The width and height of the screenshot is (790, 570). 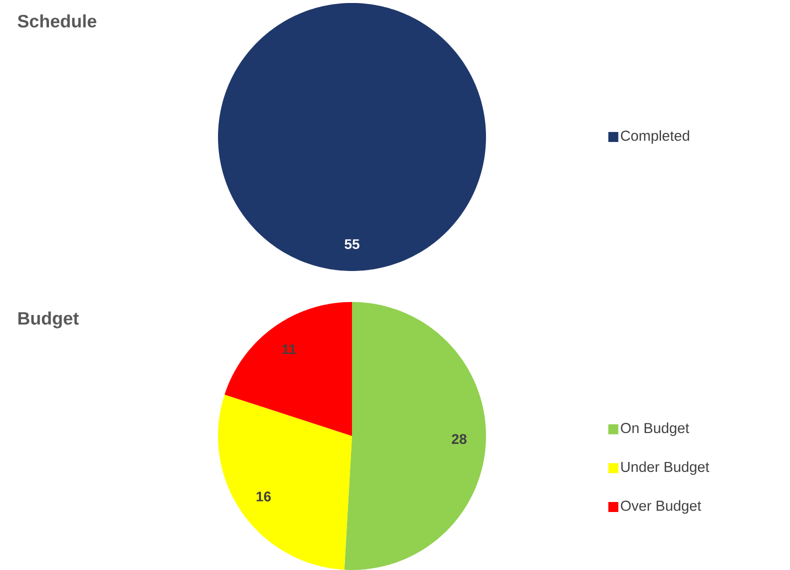 What do you see at coordinates (661, 507) in the screenshot?
I see `legend-label: Over Budget` at bounding box center [661, 507].